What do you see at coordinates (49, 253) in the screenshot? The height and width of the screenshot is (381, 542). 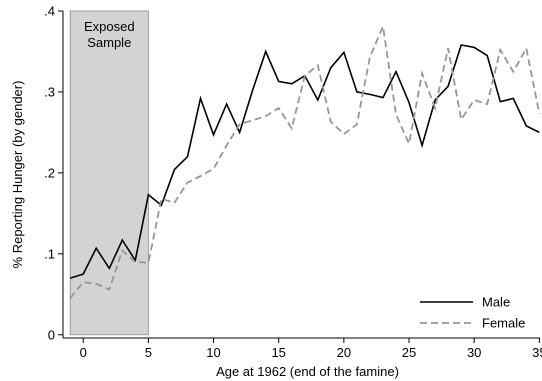 I see `y-tick-label: .1` at bounding box center [49, 253].